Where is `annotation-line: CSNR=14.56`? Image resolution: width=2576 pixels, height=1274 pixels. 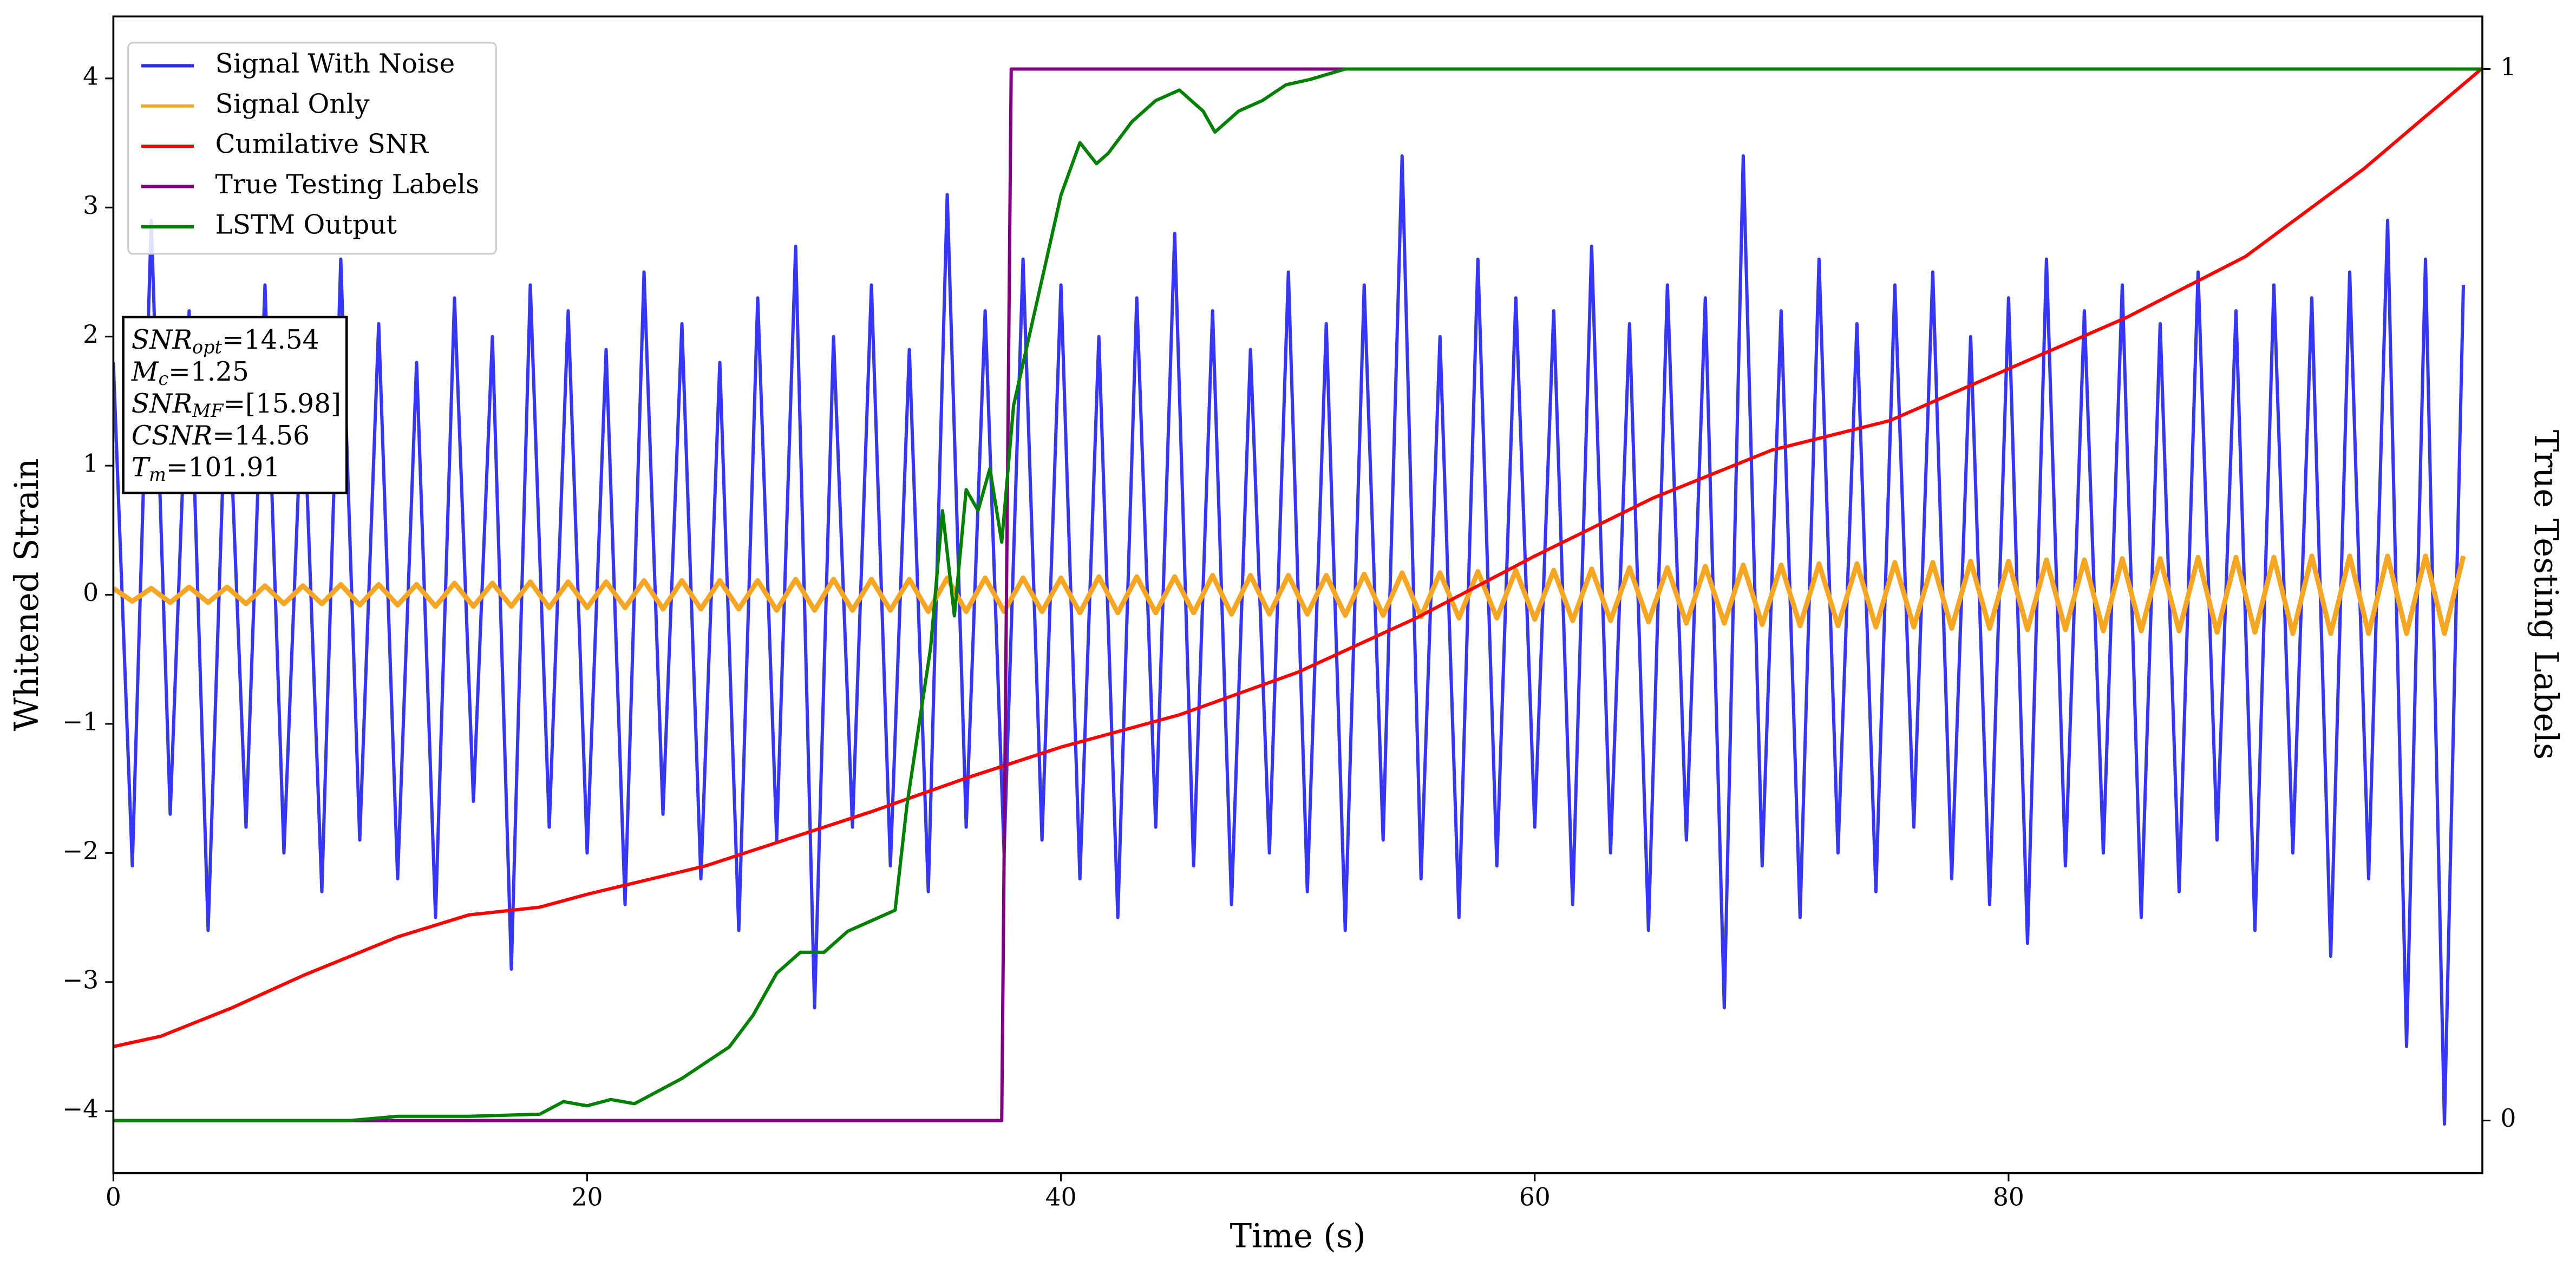
annotation-line: CSNR=14.56 is located at coordinates (221, 435).